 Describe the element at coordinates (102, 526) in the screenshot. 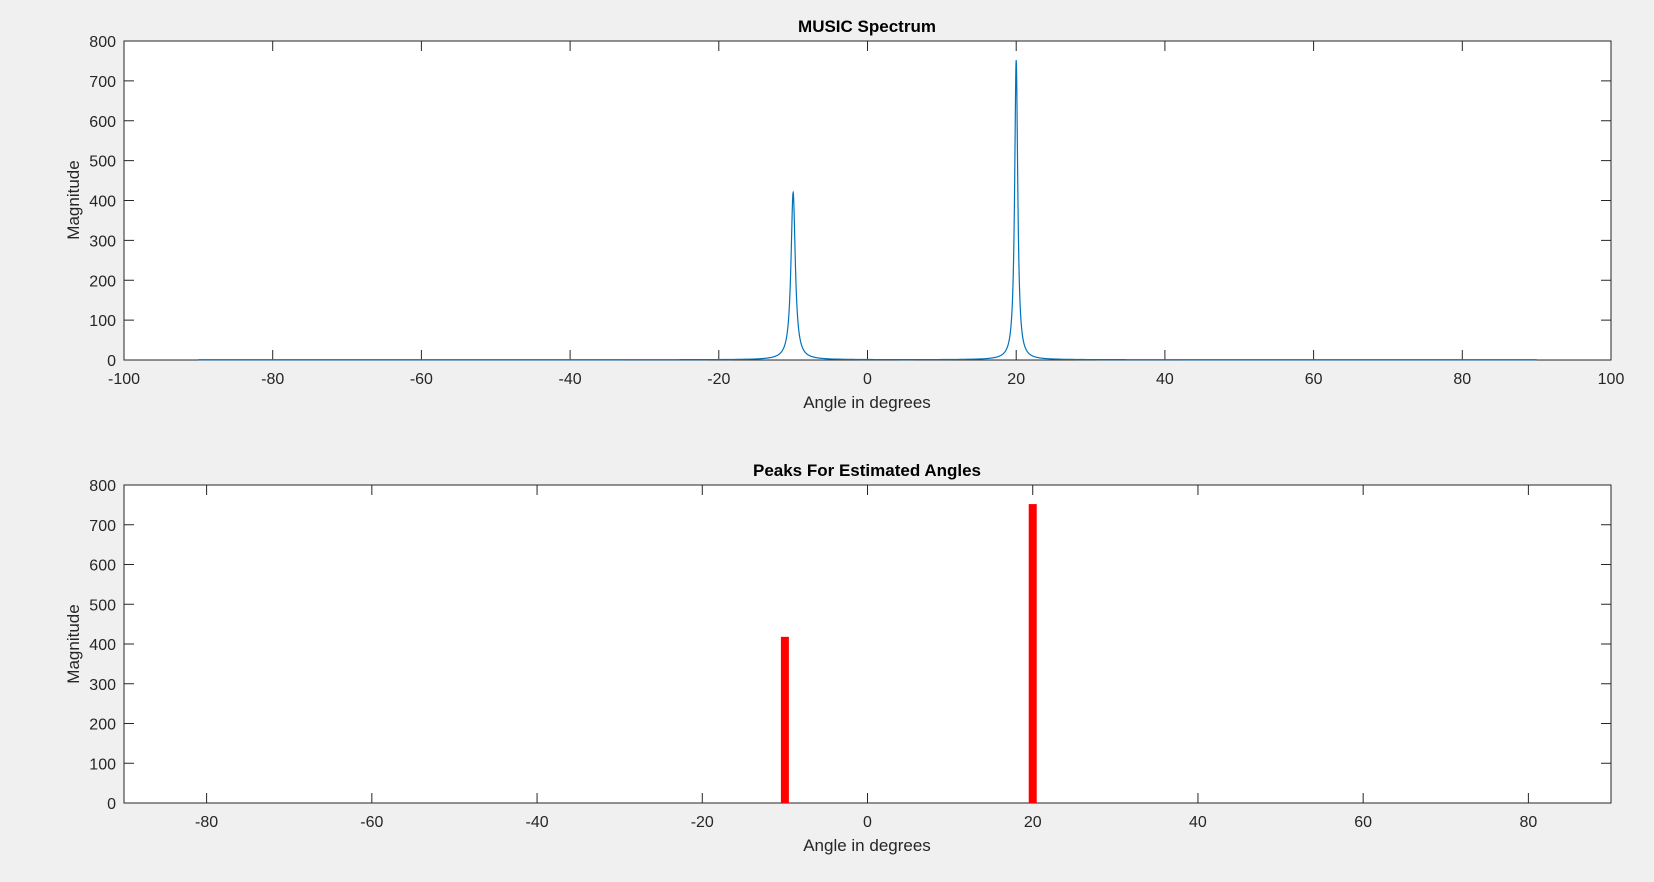

I see `peaks-y-tick-label: 700` at that location.